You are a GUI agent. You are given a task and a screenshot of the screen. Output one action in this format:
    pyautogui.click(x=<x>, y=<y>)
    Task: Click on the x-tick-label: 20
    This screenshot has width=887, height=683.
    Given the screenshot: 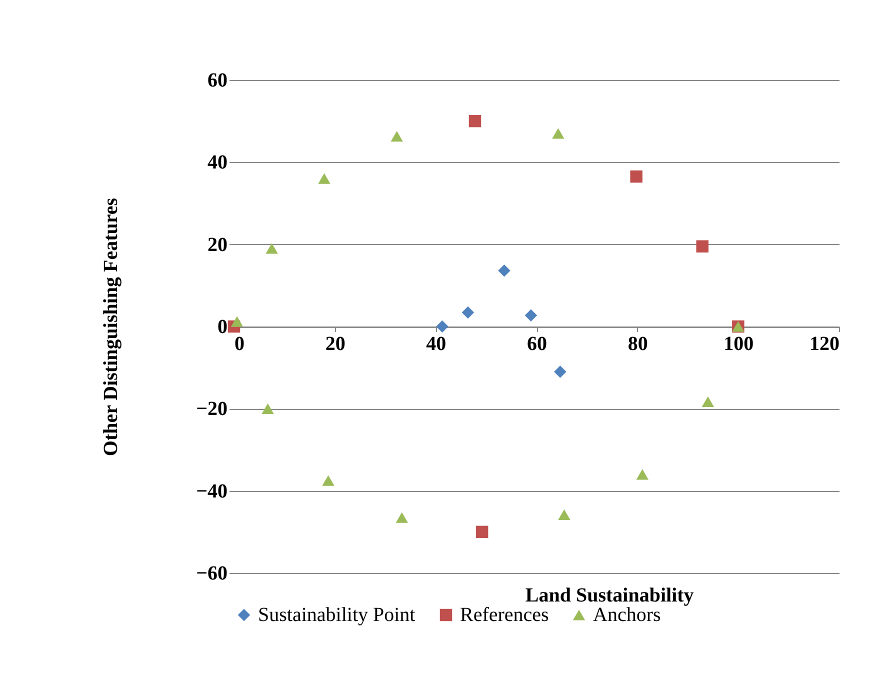 What is the action you would take?
    pyautogui.click(x=335, y=344)
    